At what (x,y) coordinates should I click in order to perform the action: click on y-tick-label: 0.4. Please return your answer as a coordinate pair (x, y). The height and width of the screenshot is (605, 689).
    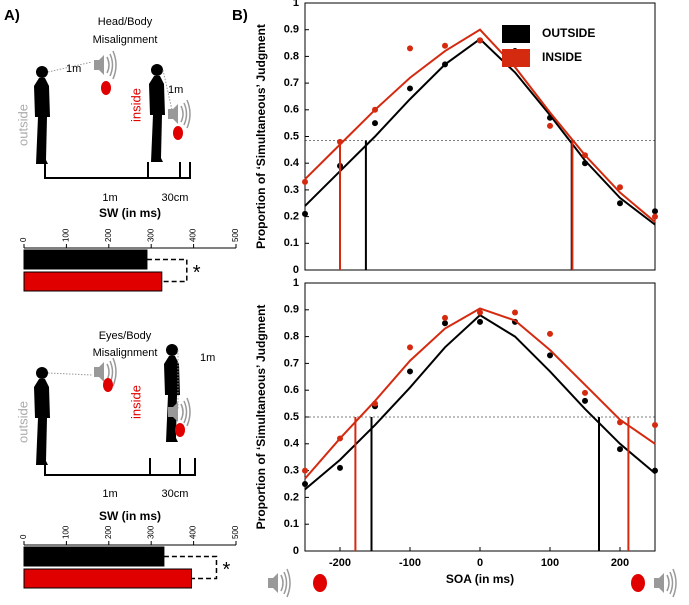
    Looking at the image, I should click on (292, 163).